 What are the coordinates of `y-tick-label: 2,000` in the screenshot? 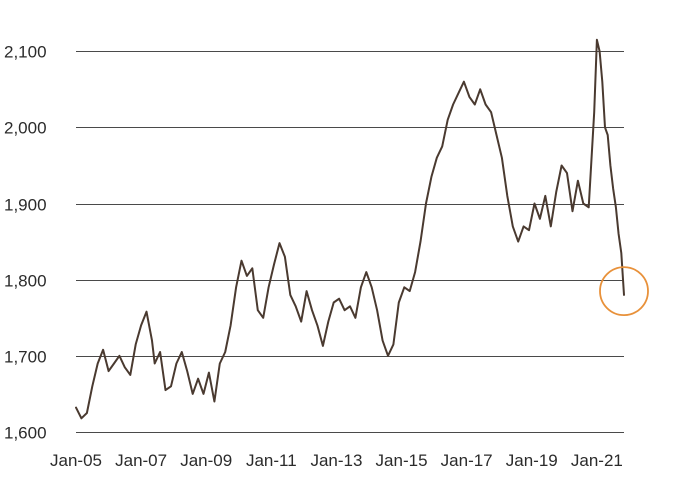 It's located at (25, 128).